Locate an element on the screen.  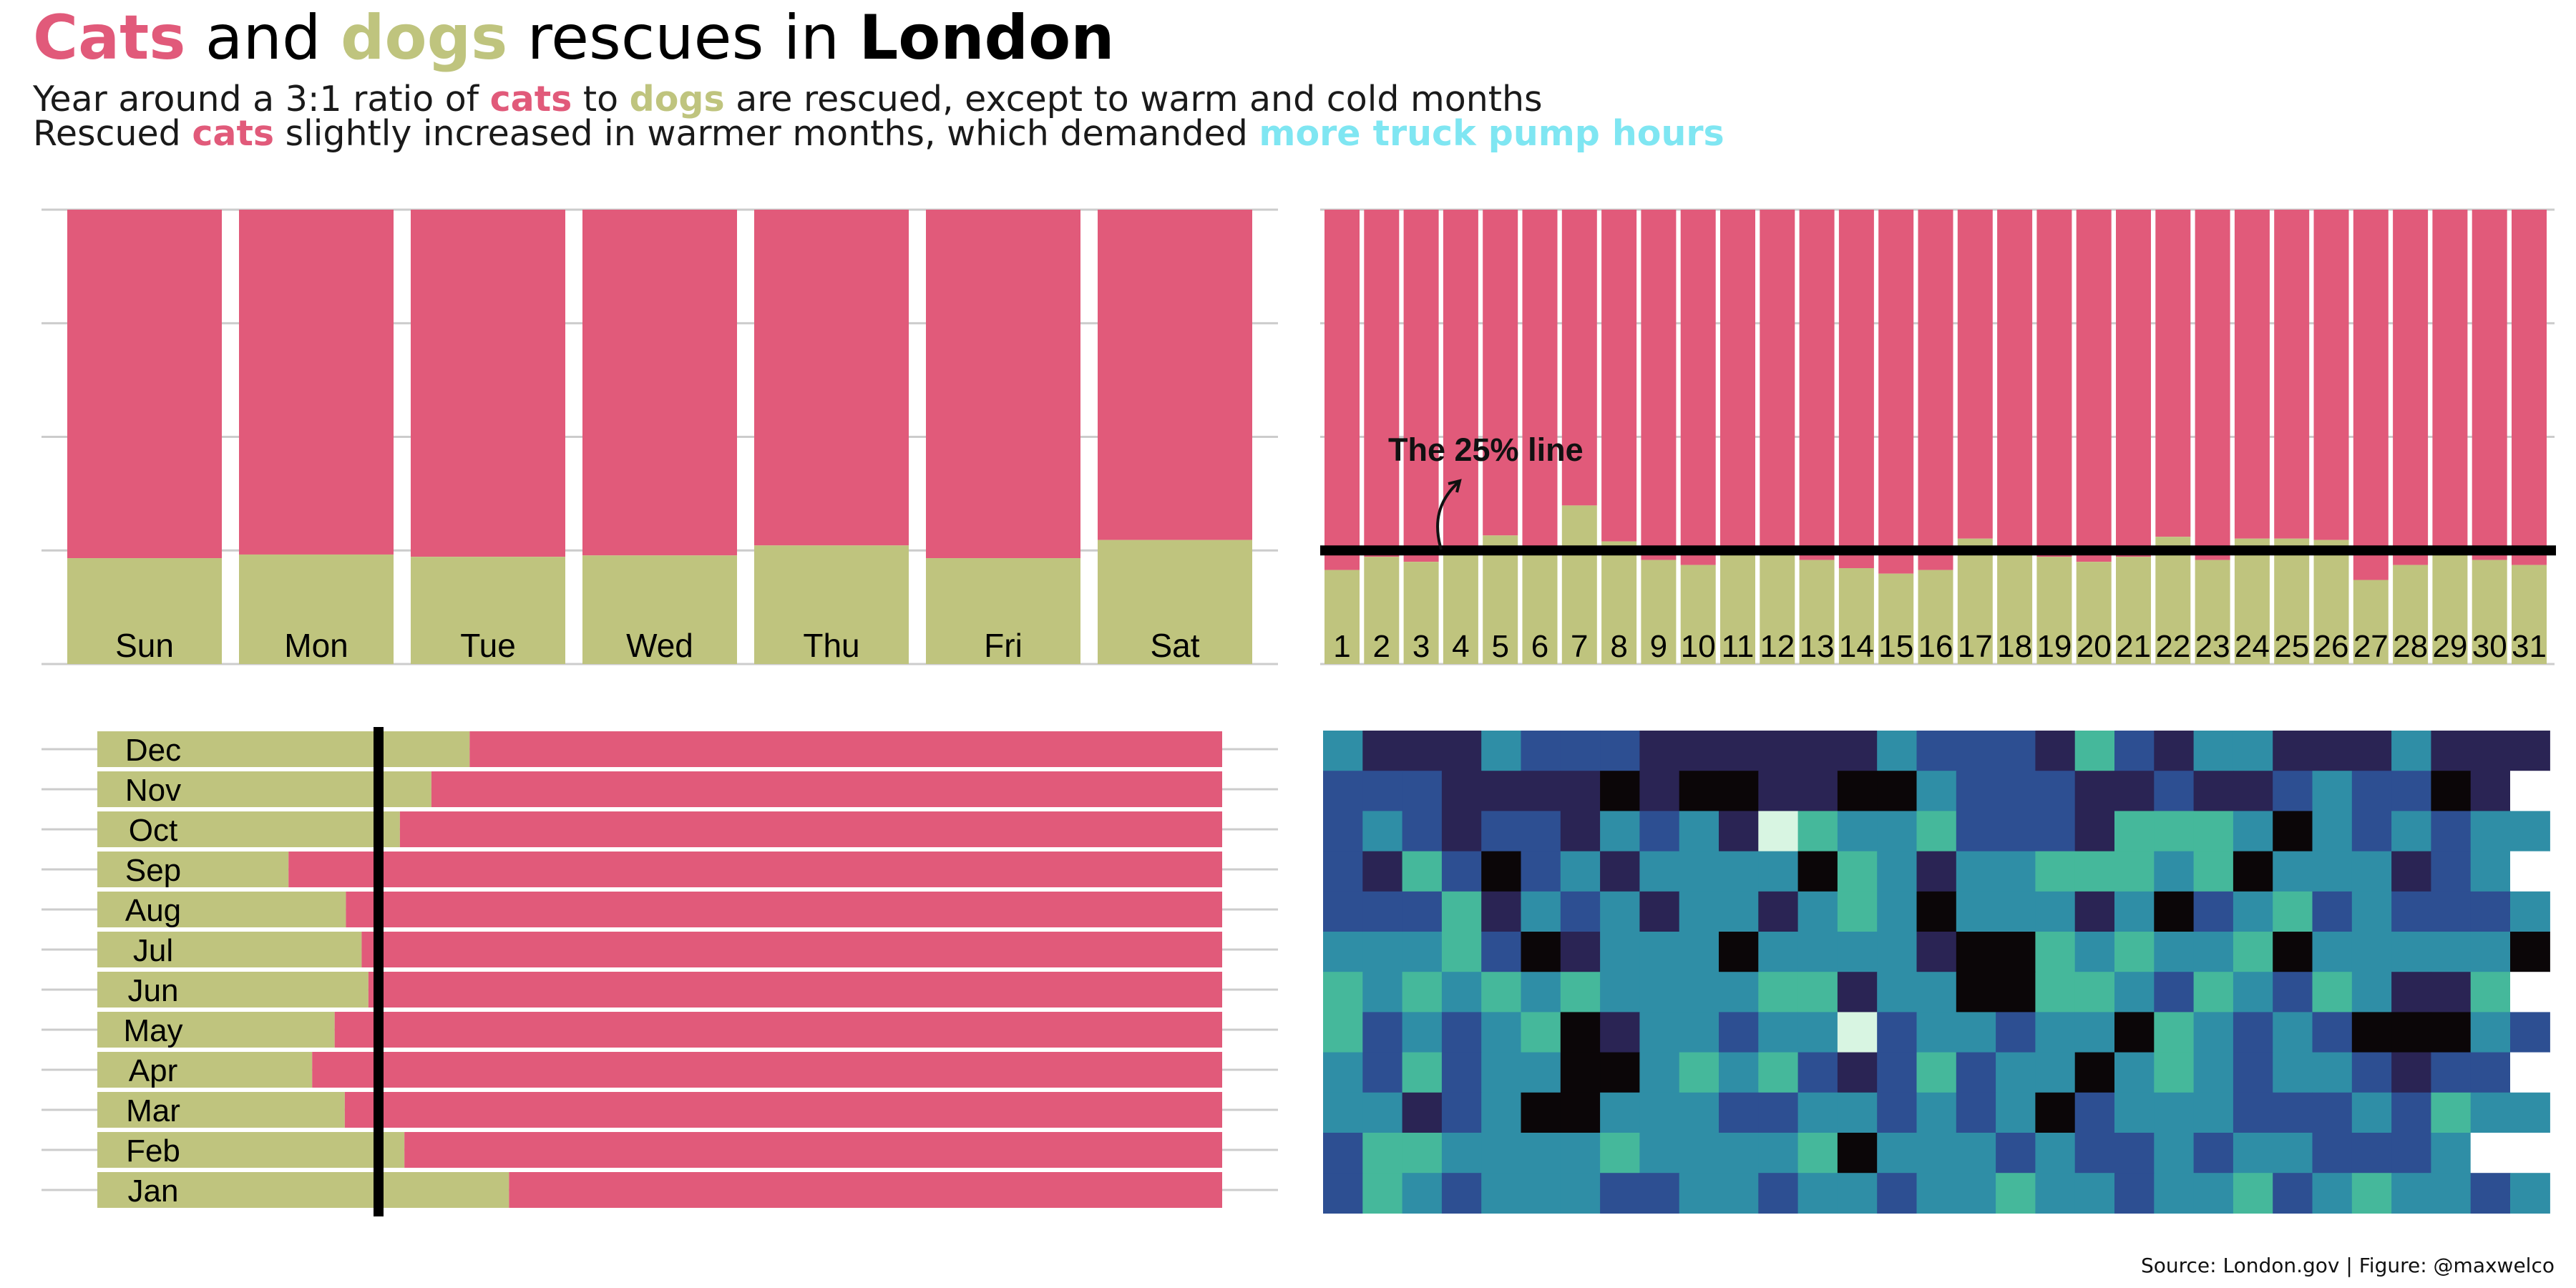
weekday-label: Sun is located at coordinates (144, 645).